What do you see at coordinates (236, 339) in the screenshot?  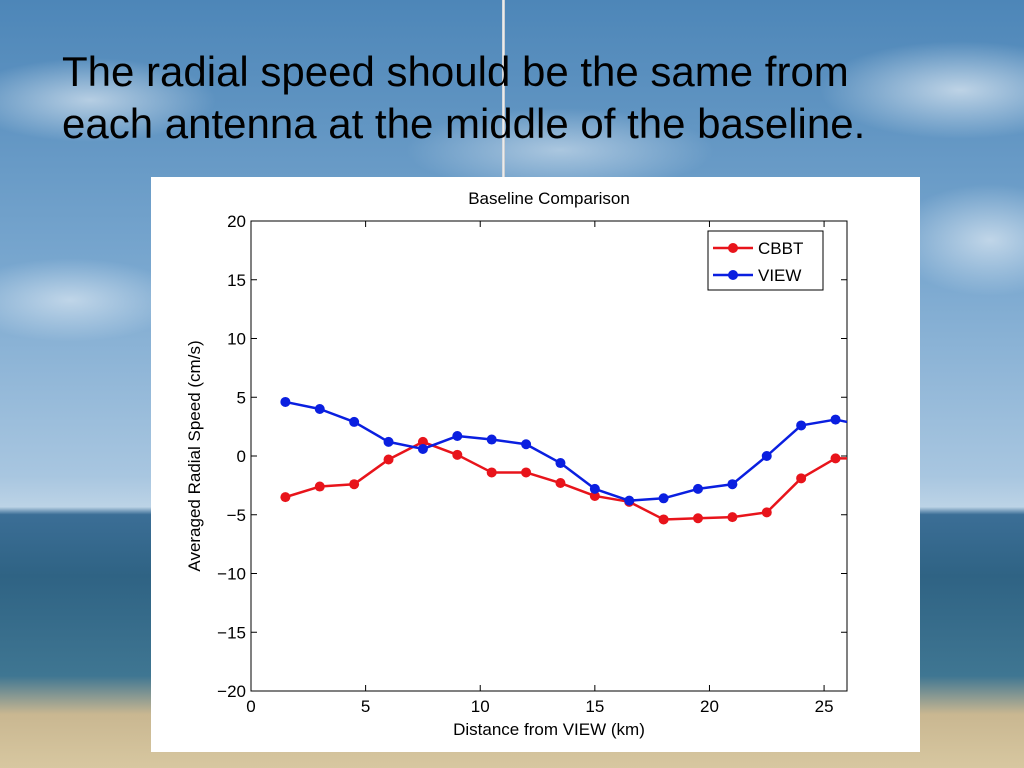 I see `y-tick-label: 10` at bounding box center [236, 339].